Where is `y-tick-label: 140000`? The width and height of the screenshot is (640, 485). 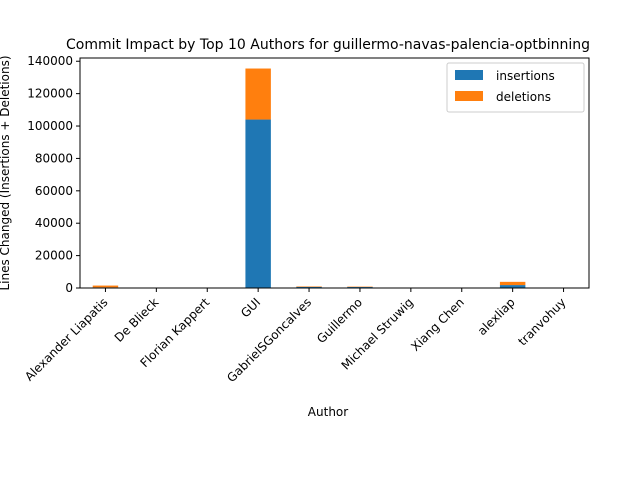 y-tick-label: 140000 is located at coordinates (50, 61).